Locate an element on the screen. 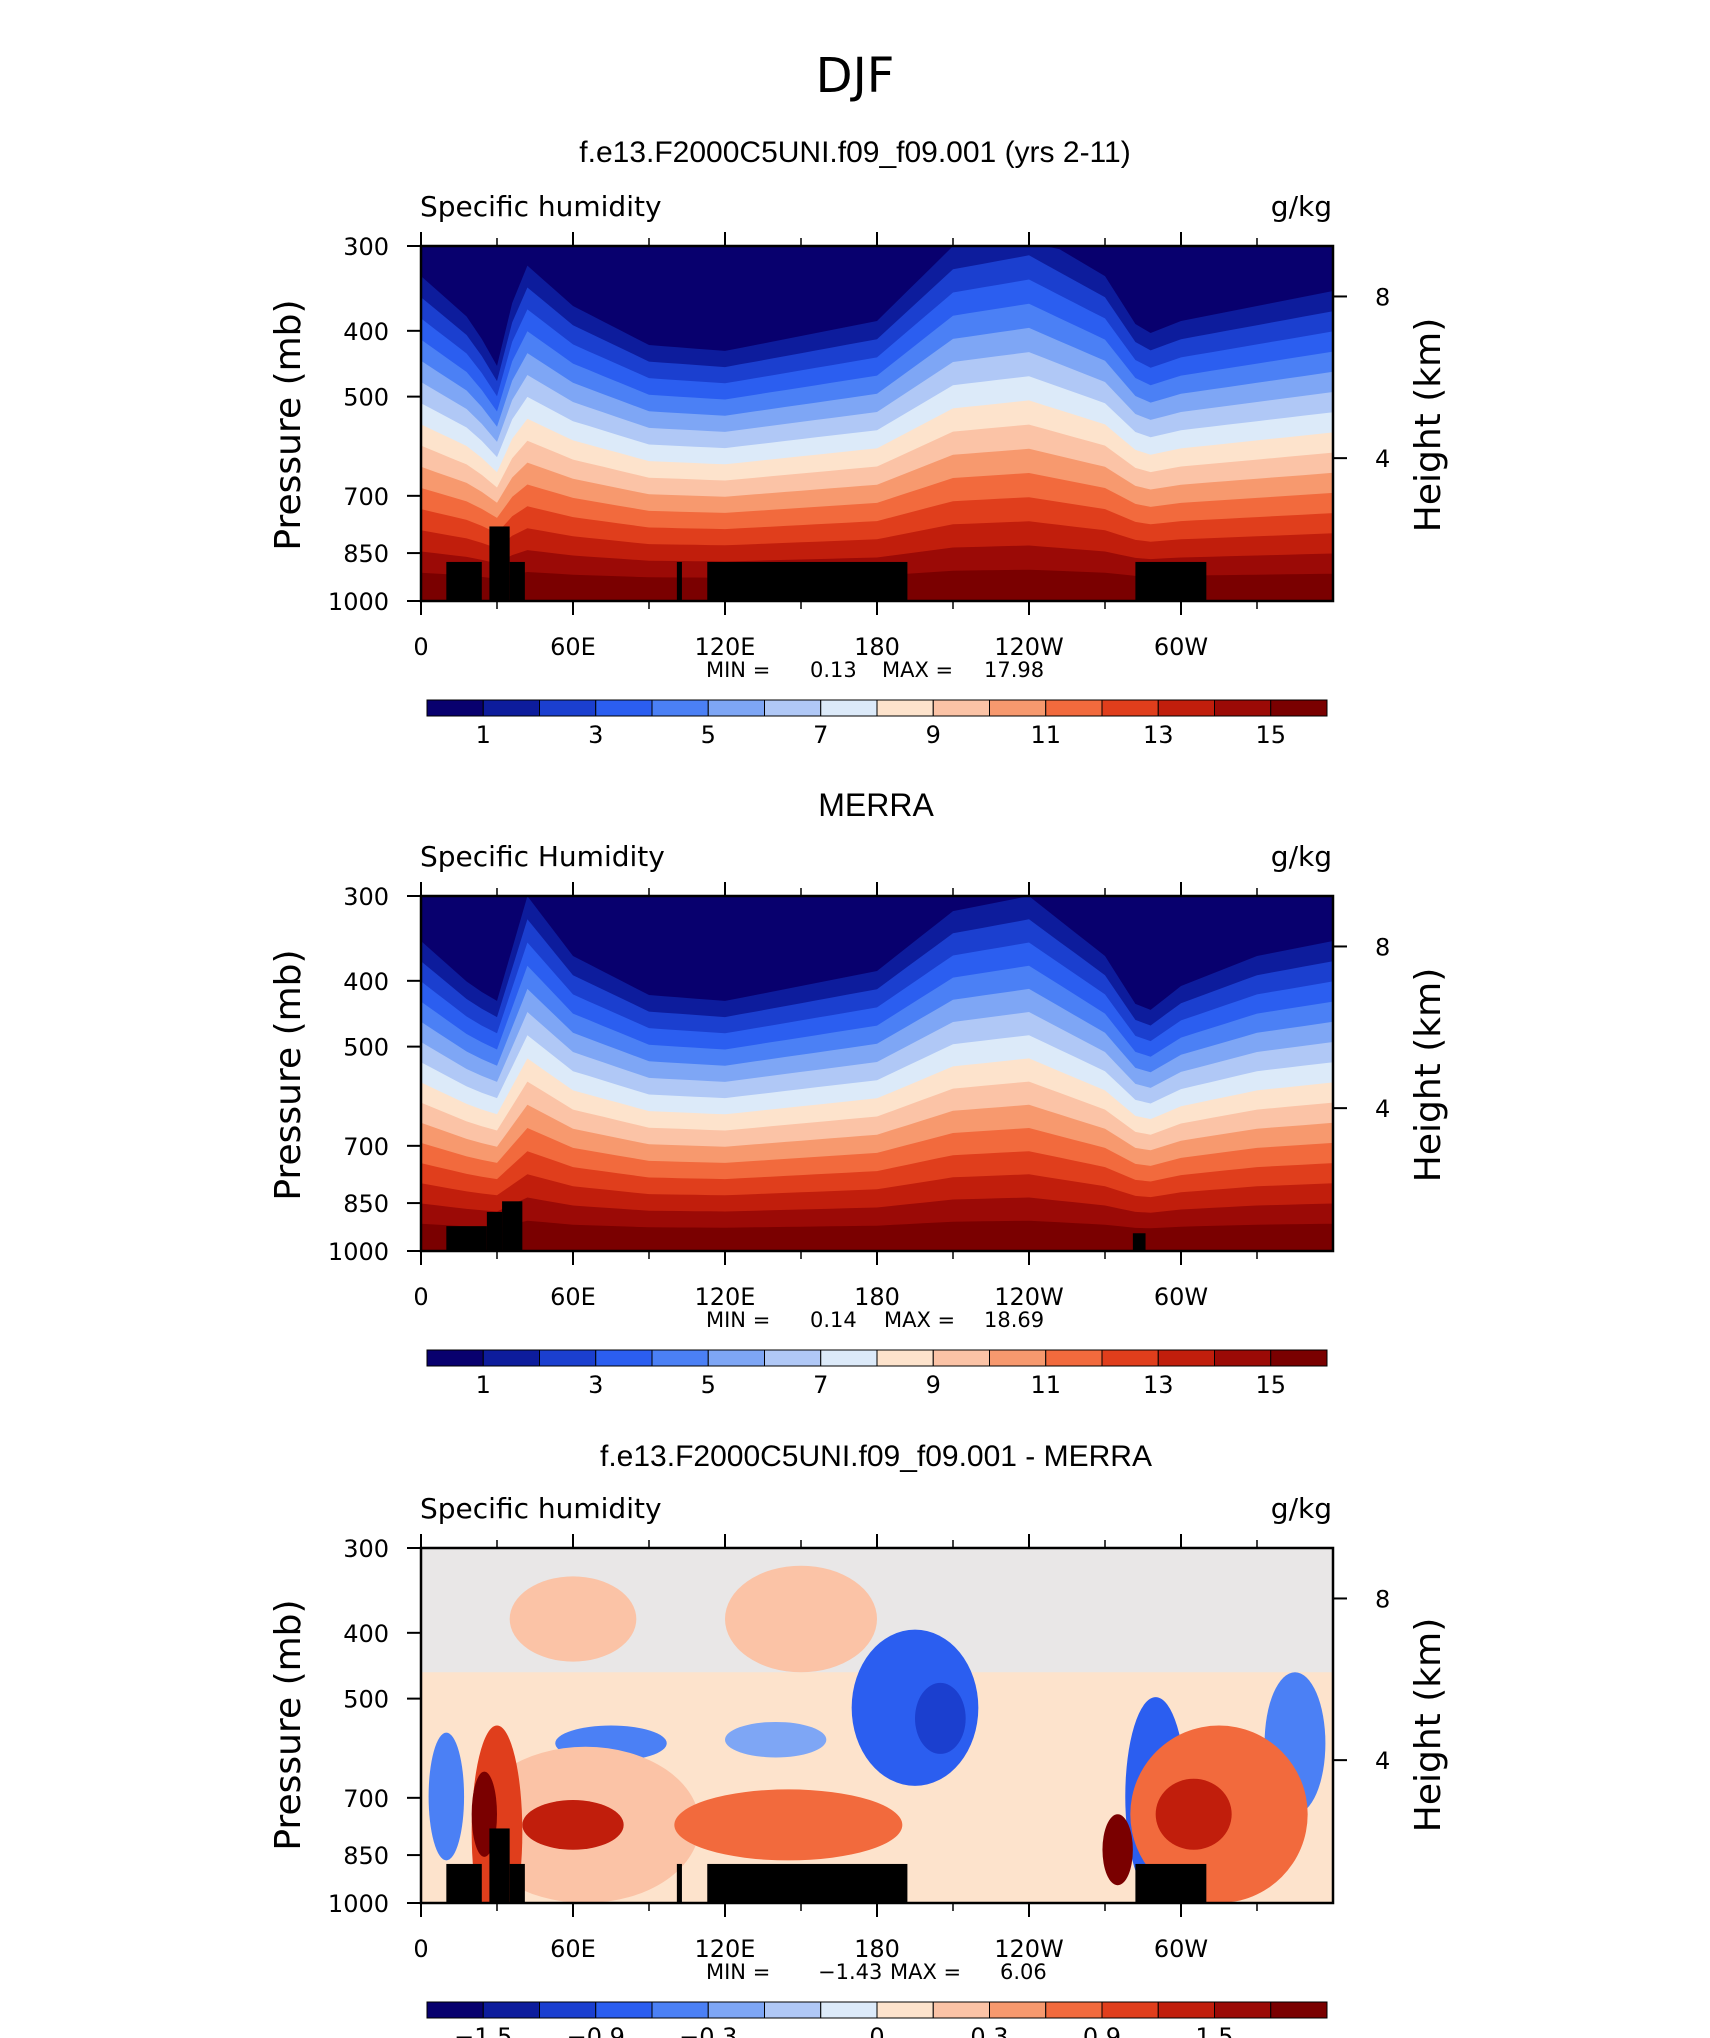 This screenshot has height=2038, width=1710. colorbar-tick-label: −0.9 is located at coordinates (596, 2030).